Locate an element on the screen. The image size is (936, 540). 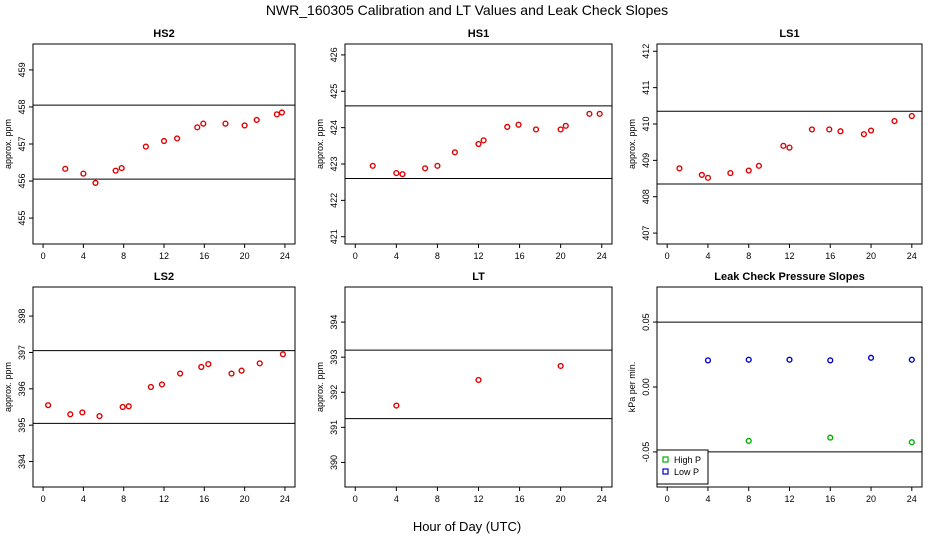
y-tick-label: 457 is located at coordinates (22, 143).